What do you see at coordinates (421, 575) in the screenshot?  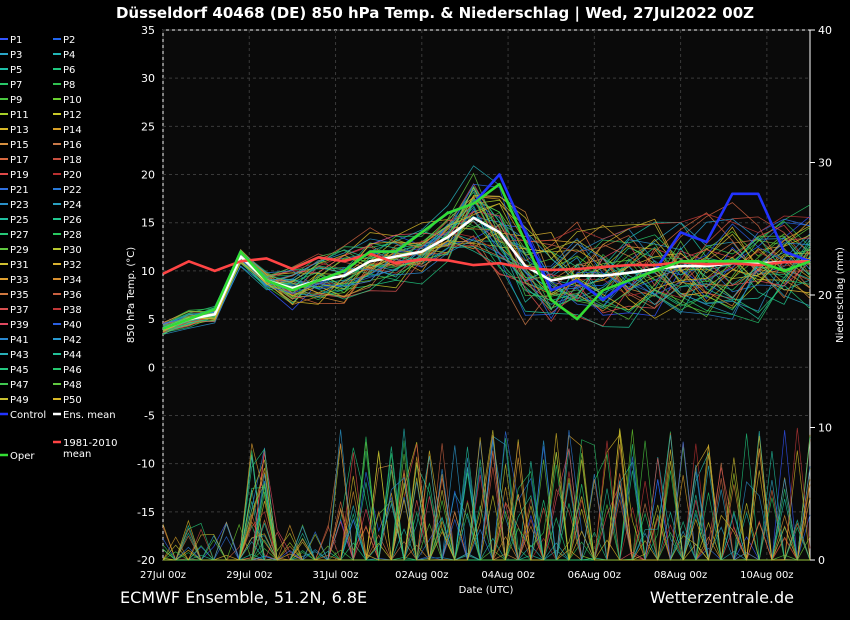 I see `x-tick-label: 02Aug 00z` at bounding box center [421, 575].